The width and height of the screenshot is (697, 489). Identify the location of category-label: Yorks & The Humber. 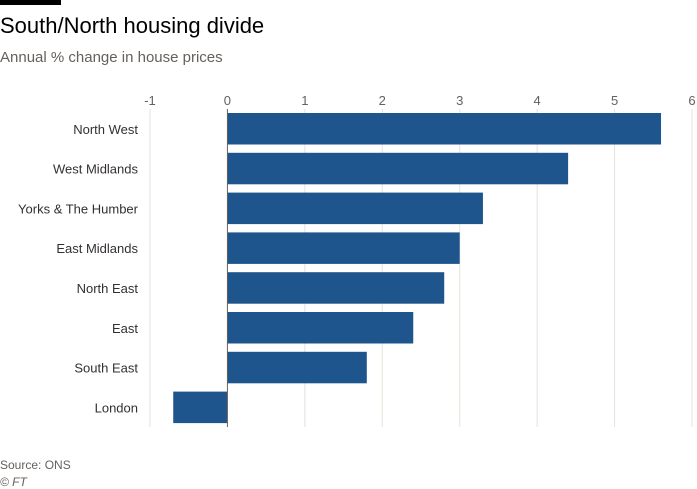
(78, 208).